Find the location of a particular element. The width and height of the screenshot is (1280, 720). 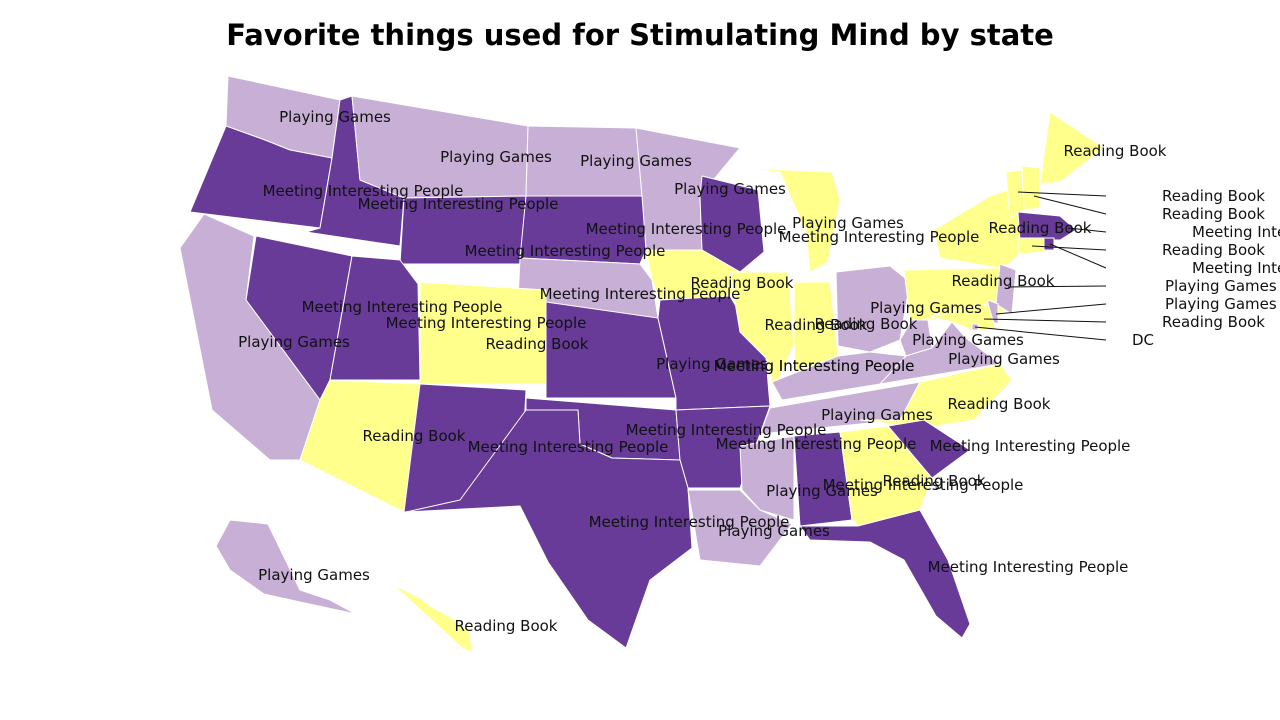

state-label-mn: Playing Games is located at coordinates (730, 189).